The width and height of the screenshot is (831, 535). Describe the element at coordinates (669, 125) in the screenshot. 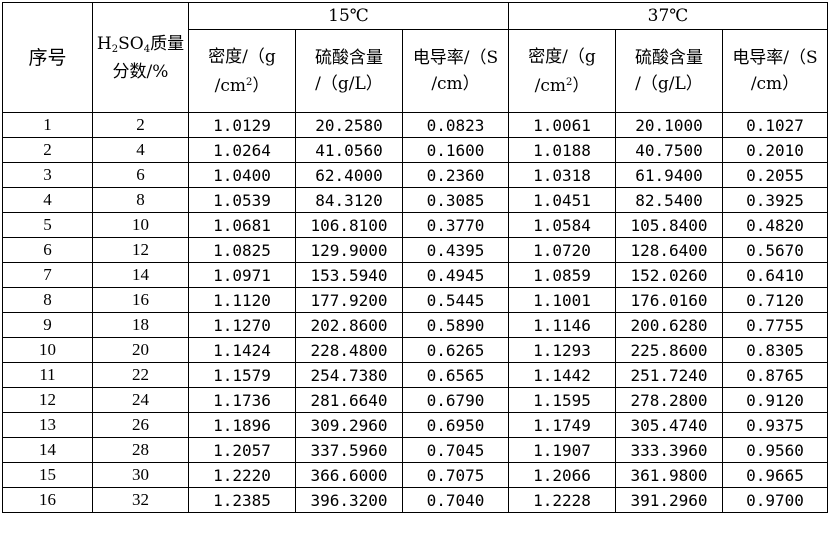

I see `acid-content-37c-cell: 20.1000` at that location.